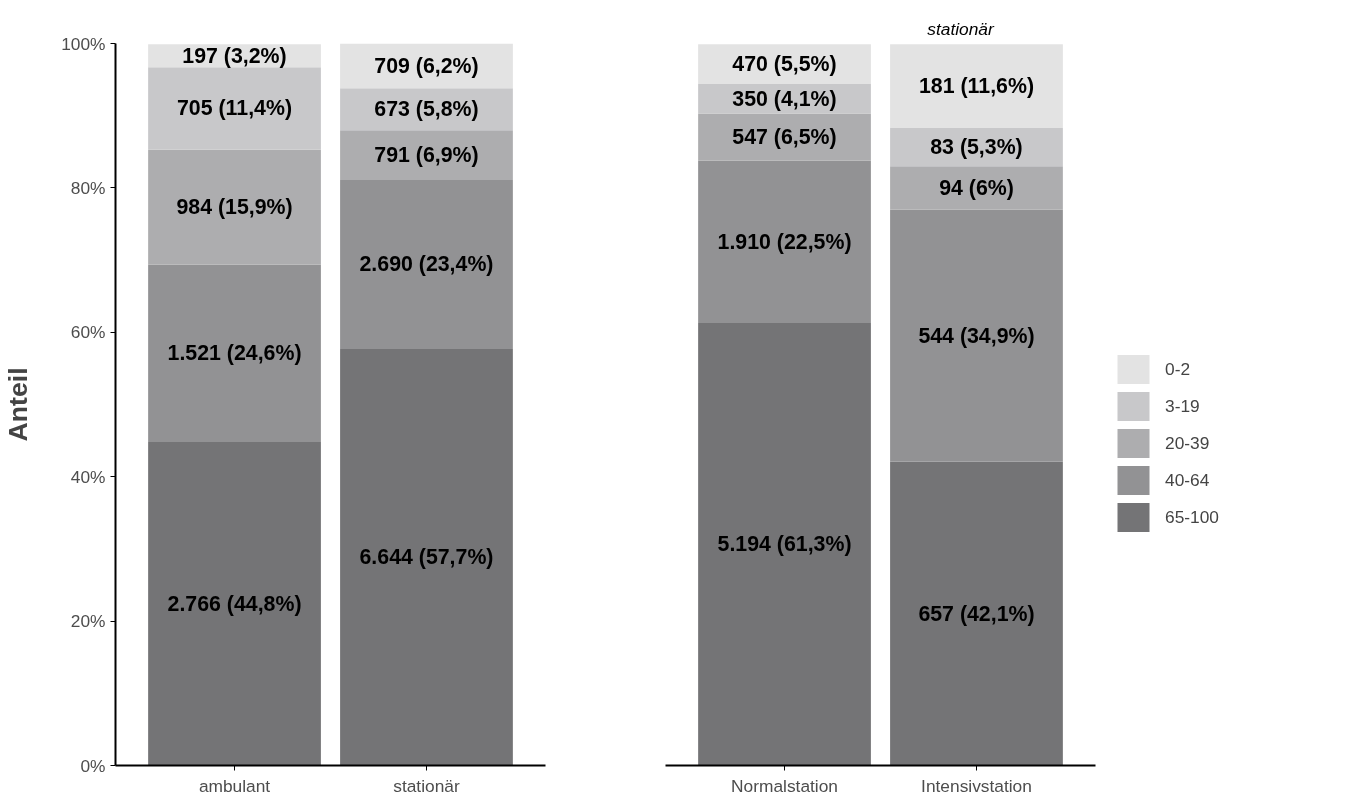 The height and width of the screenshot is (797, 1361). Describe the element at coordinates (88, 476) in the screenshot. I see `y-tick-label: 40%` at that location.